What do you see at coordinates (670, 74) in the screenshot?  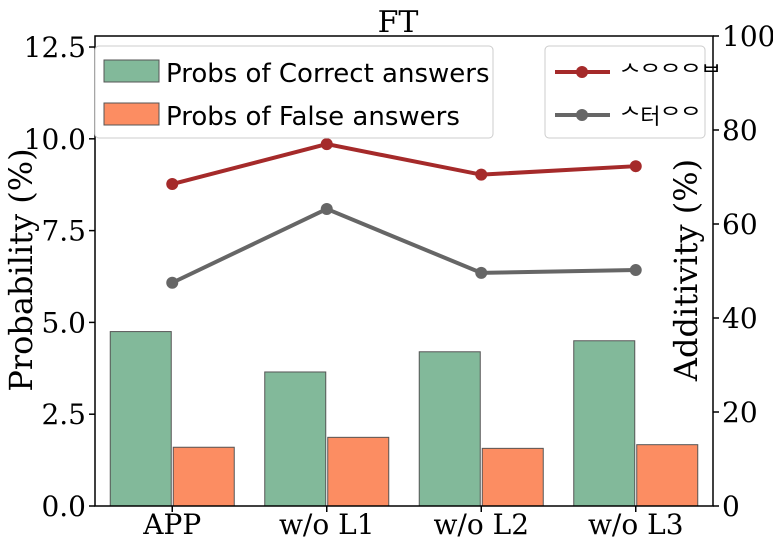 I see `line-legend-label-0: ᄉᄋᄋᄋᄇ` at bounding box center [670, 74].